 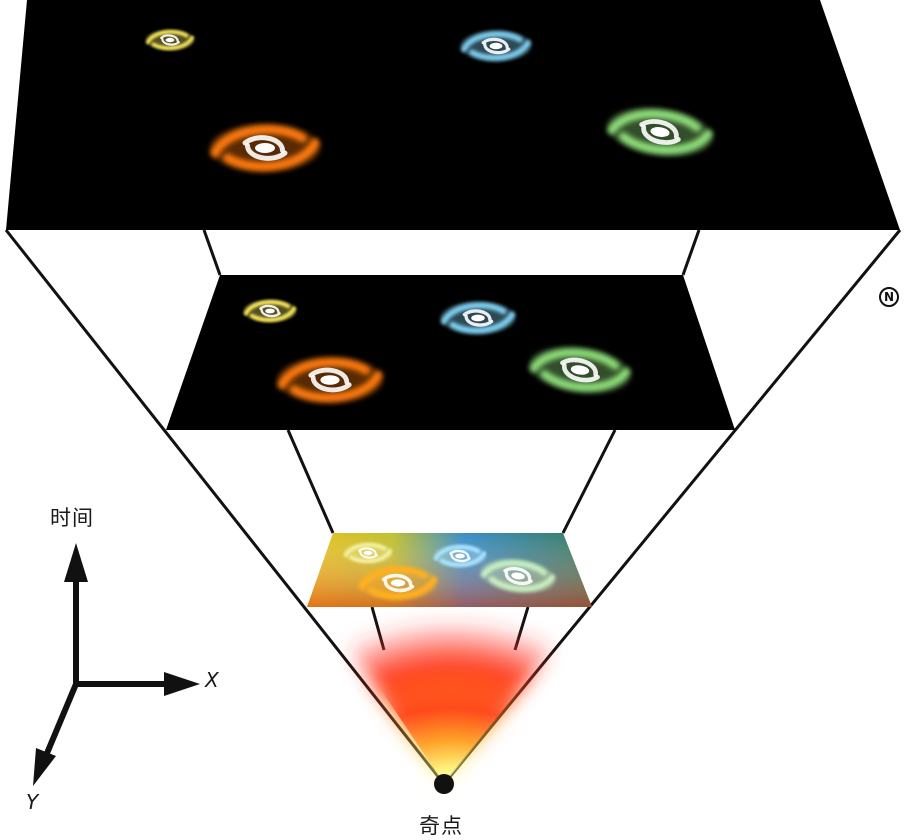 I want to click on space-slice-middle, so click(x=450, y=352).